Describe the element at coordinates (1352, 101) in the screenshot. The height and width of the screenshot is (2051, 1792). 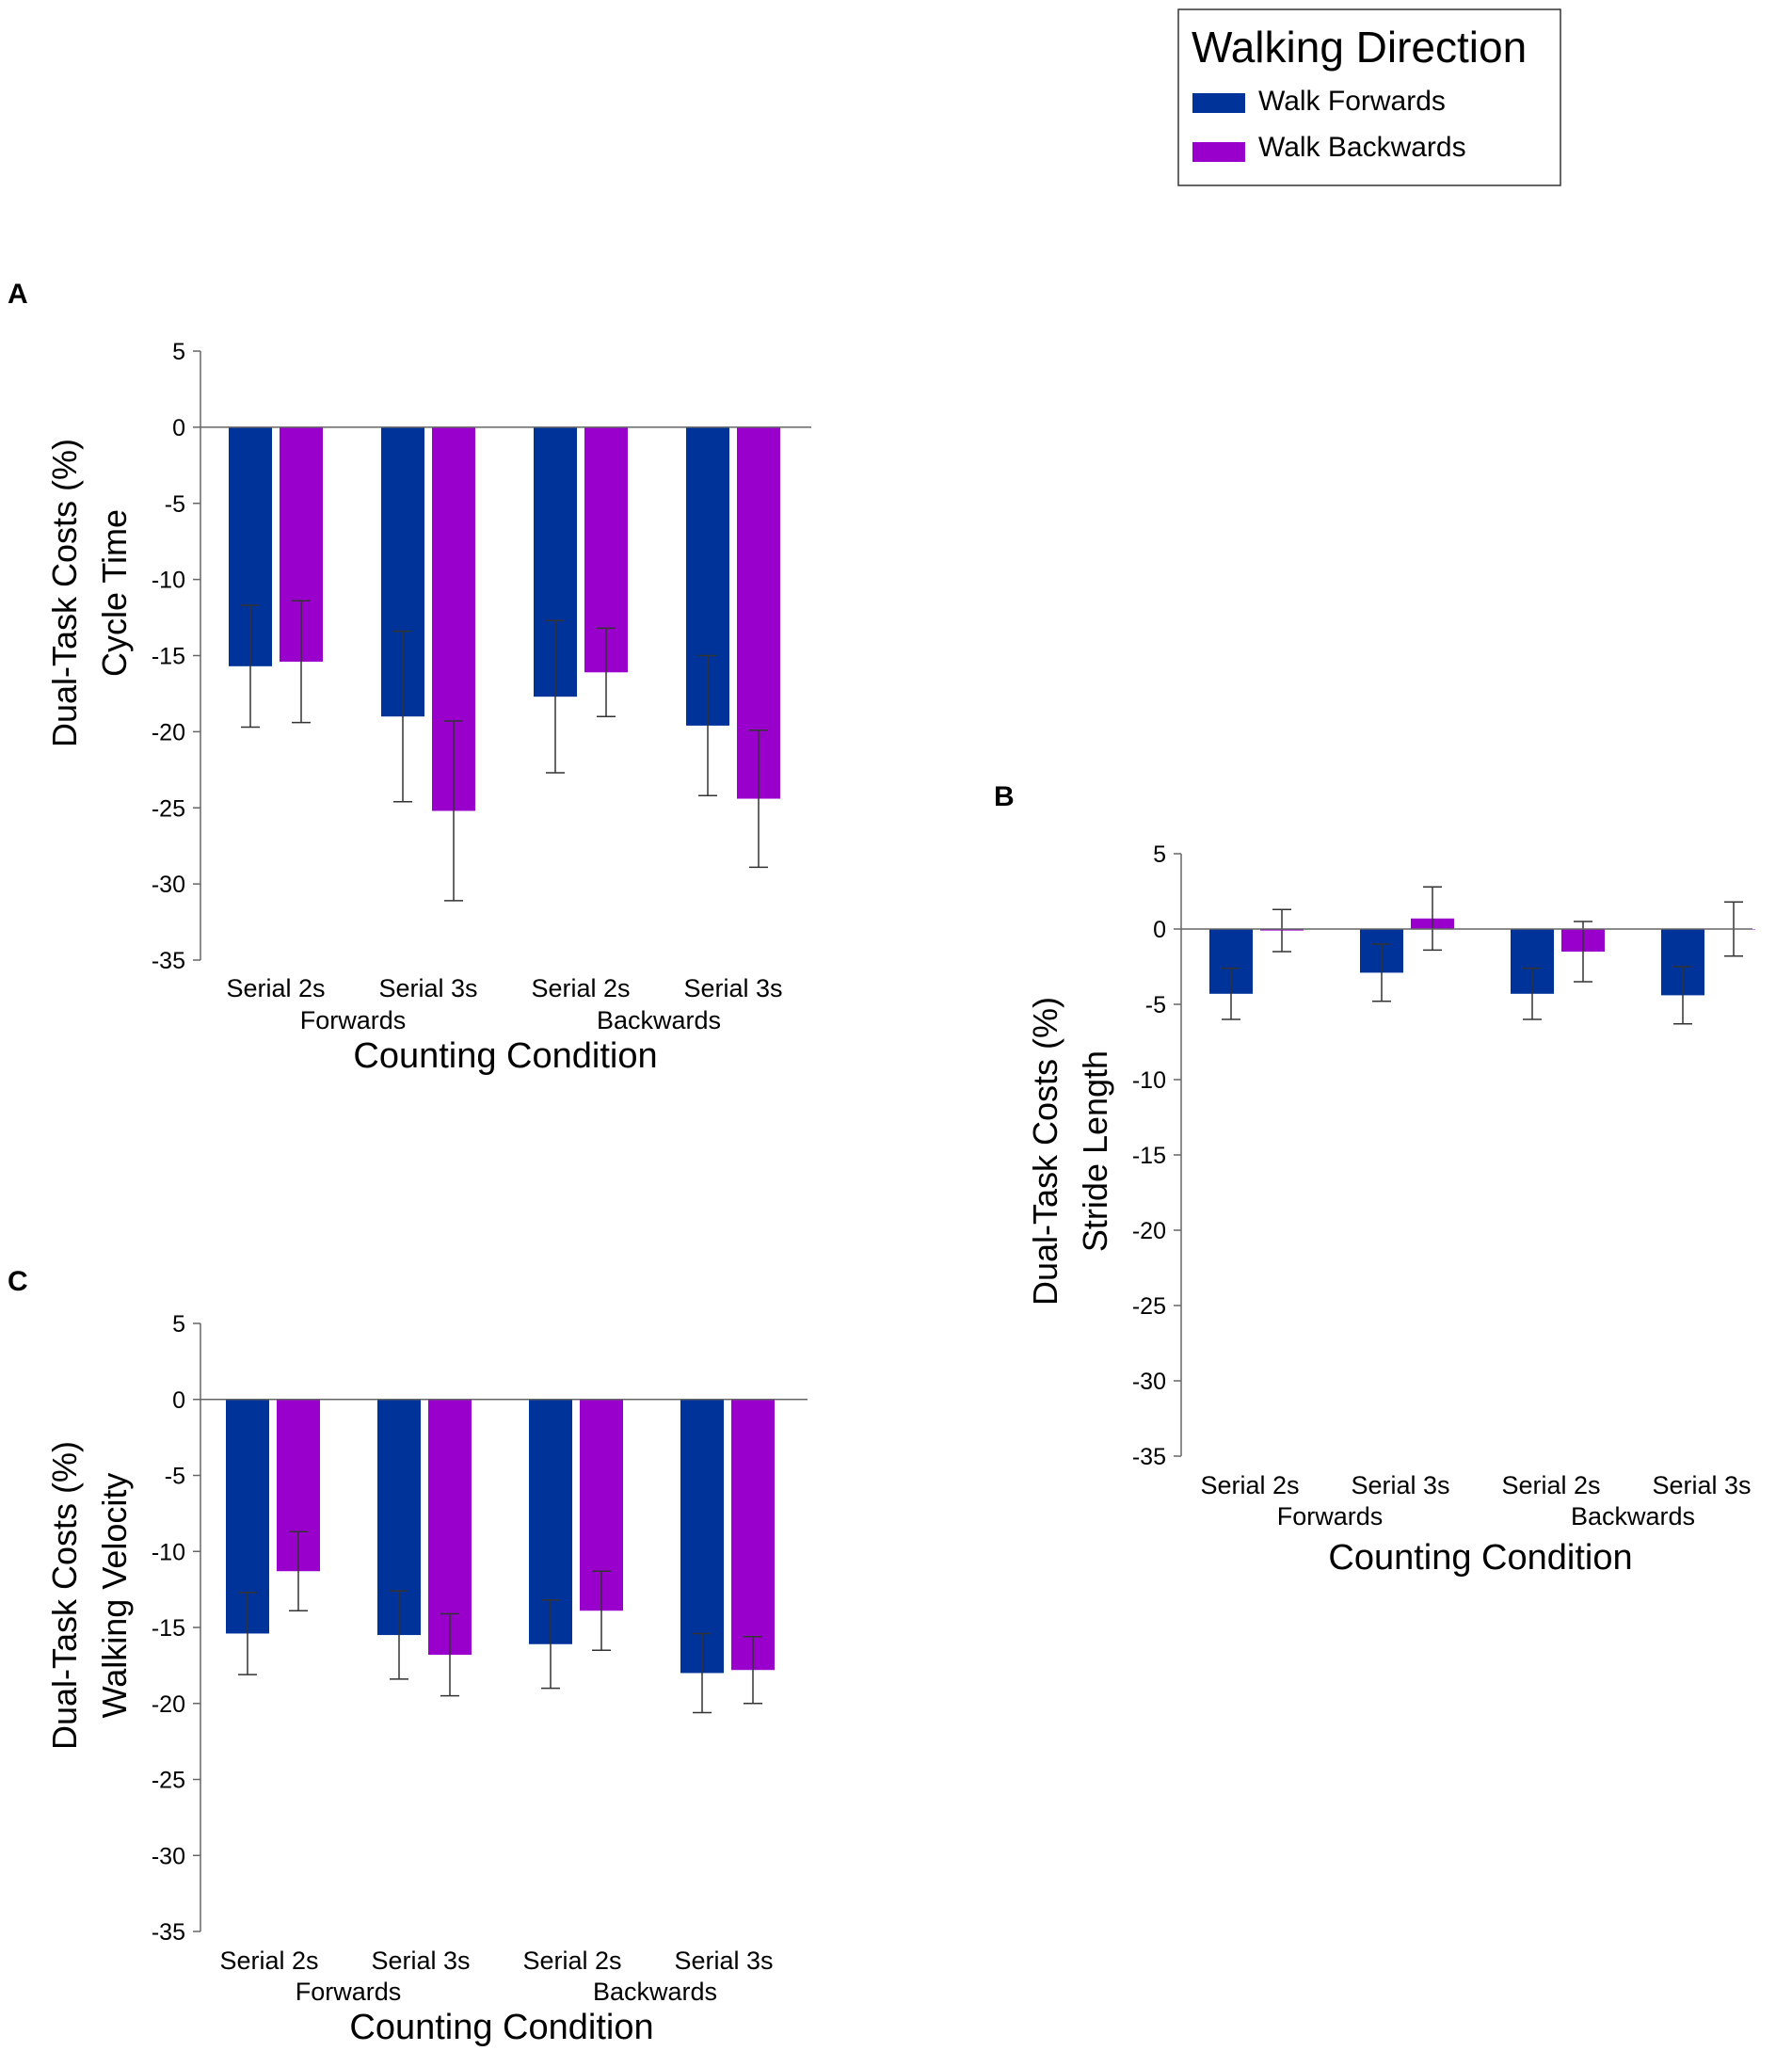
I see `legend-label-forwards: Walk Forwards` at that location.